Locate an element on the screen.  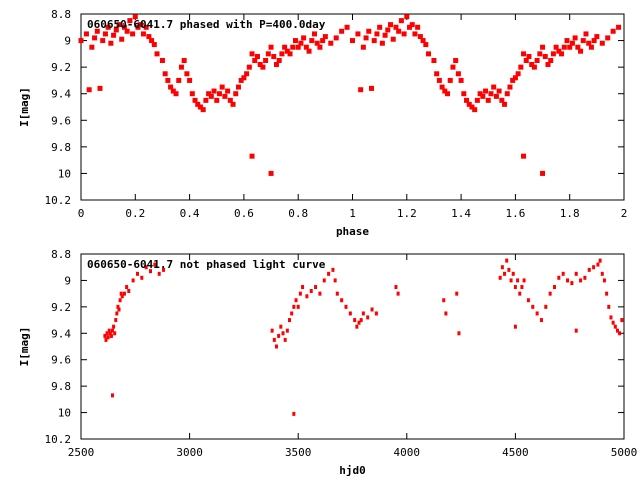
y-tick-label: 9.6 is located at coordinates (61, 360).